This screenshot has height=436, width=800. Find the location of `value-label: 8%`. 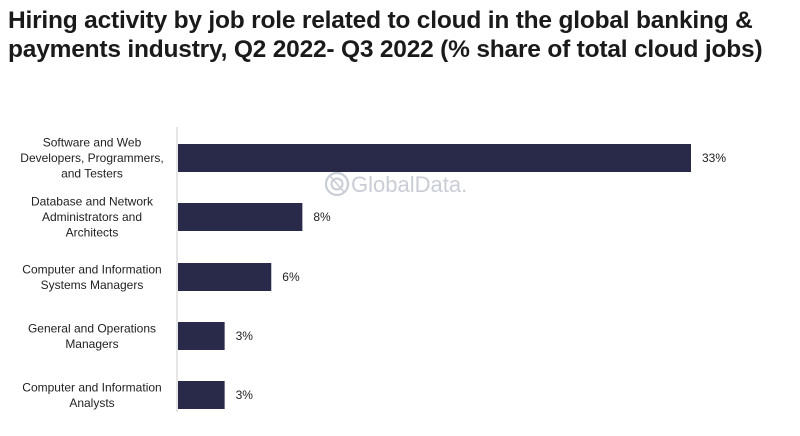

value-label: 8% is located at coordinates (322, 217).